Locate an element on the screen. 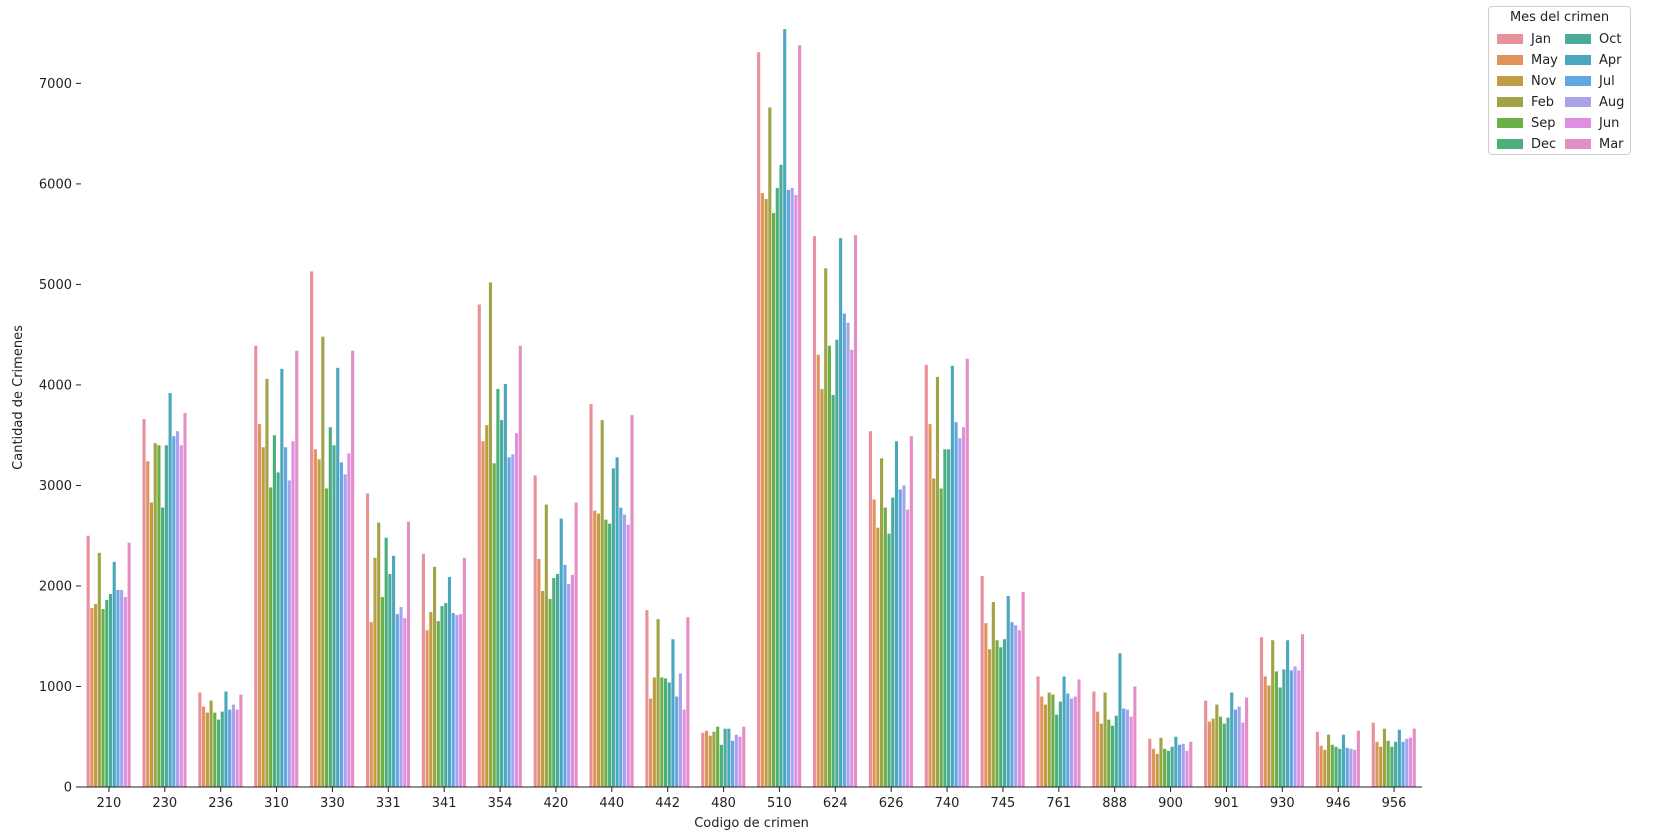 The image size is (1666, 836). x-tick-label: 230 is located at coordinates (164, 803).